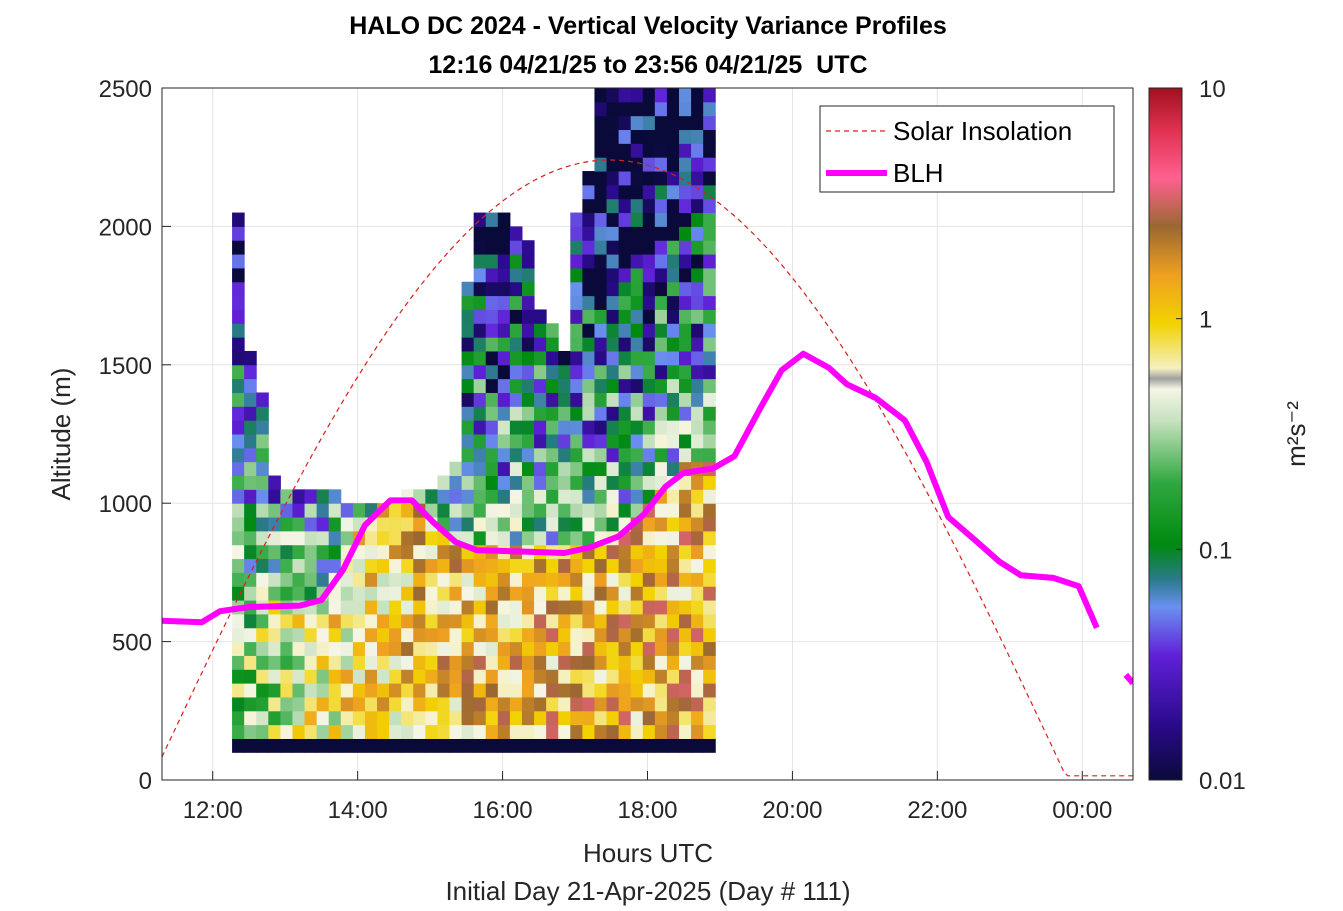  I want to click on colorbar-tick-label: 0.01, so click(1222, 781).